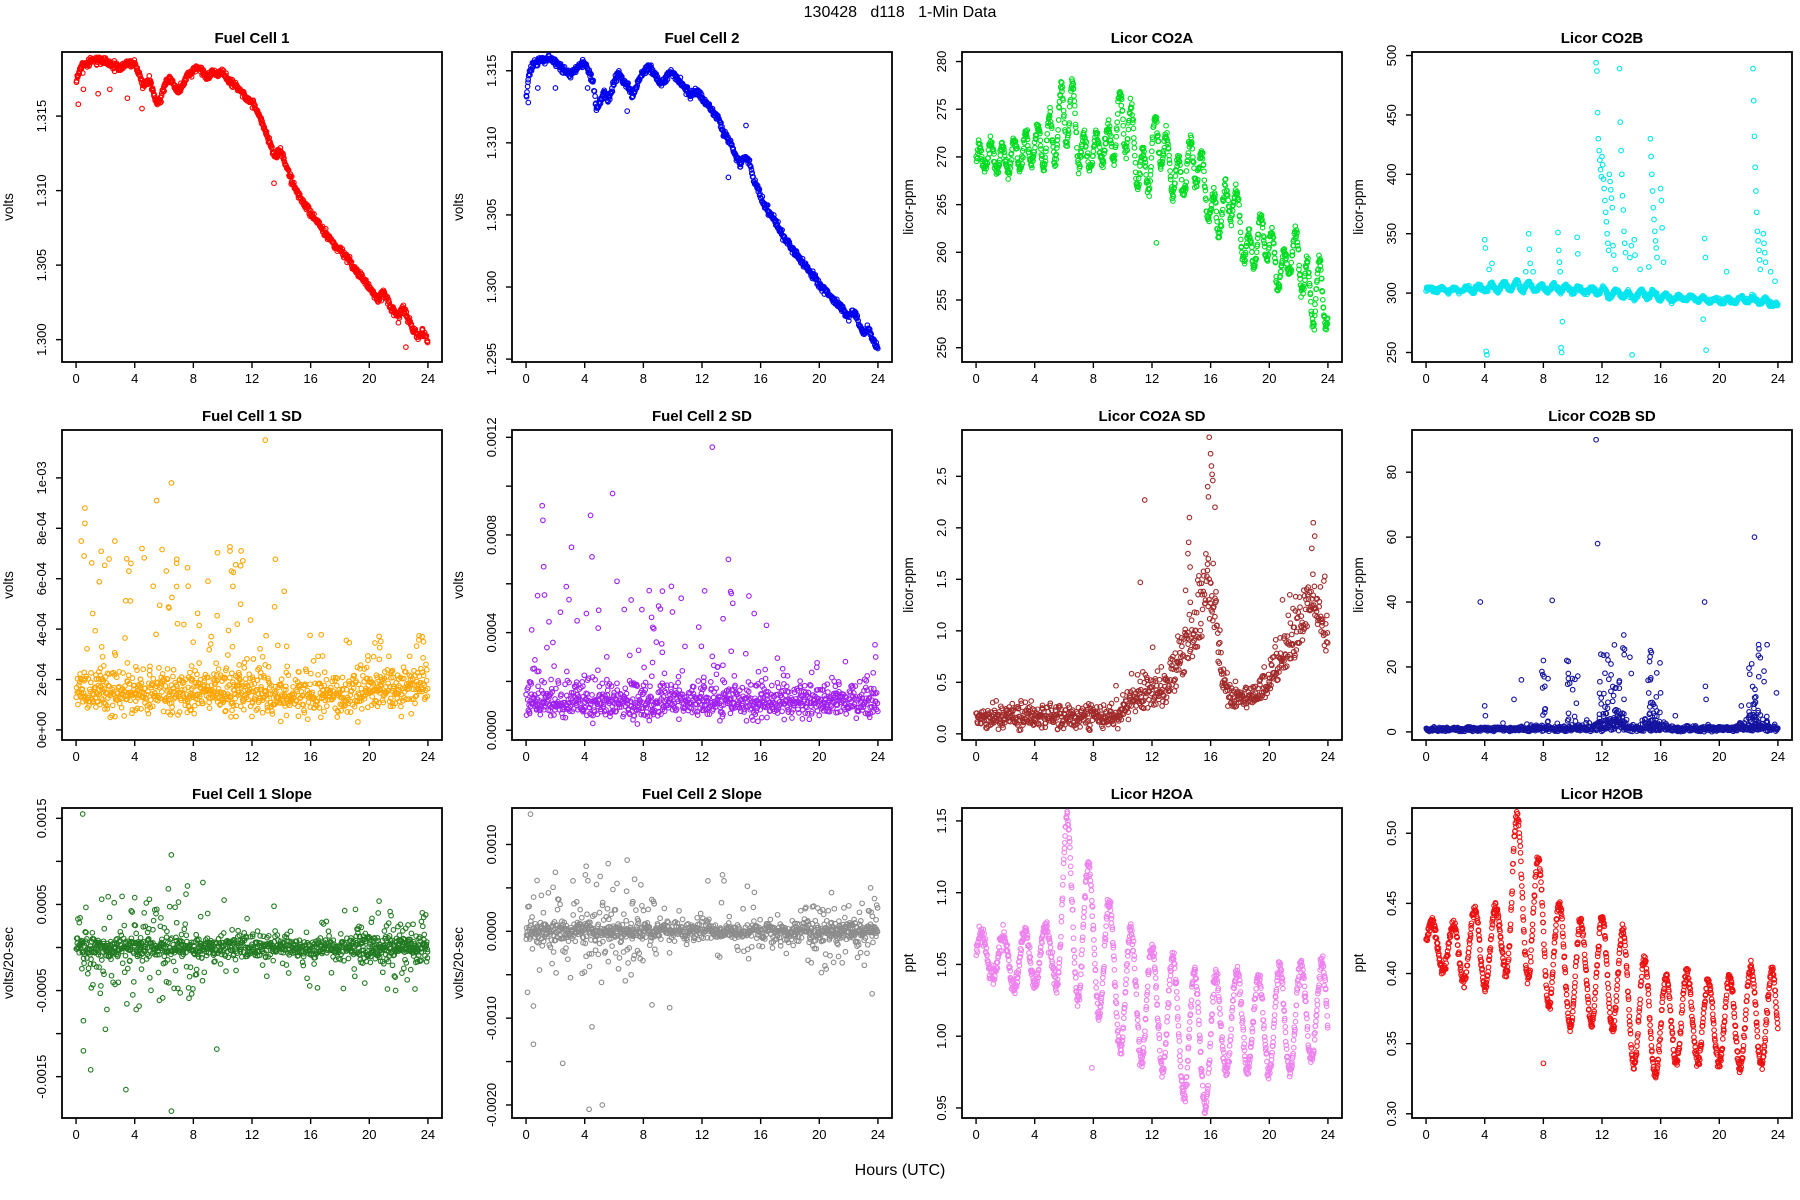  Describe the element at coordinates (1152, 38) in the screenshot. I see `panel-title: Licor CO2A` at that location.